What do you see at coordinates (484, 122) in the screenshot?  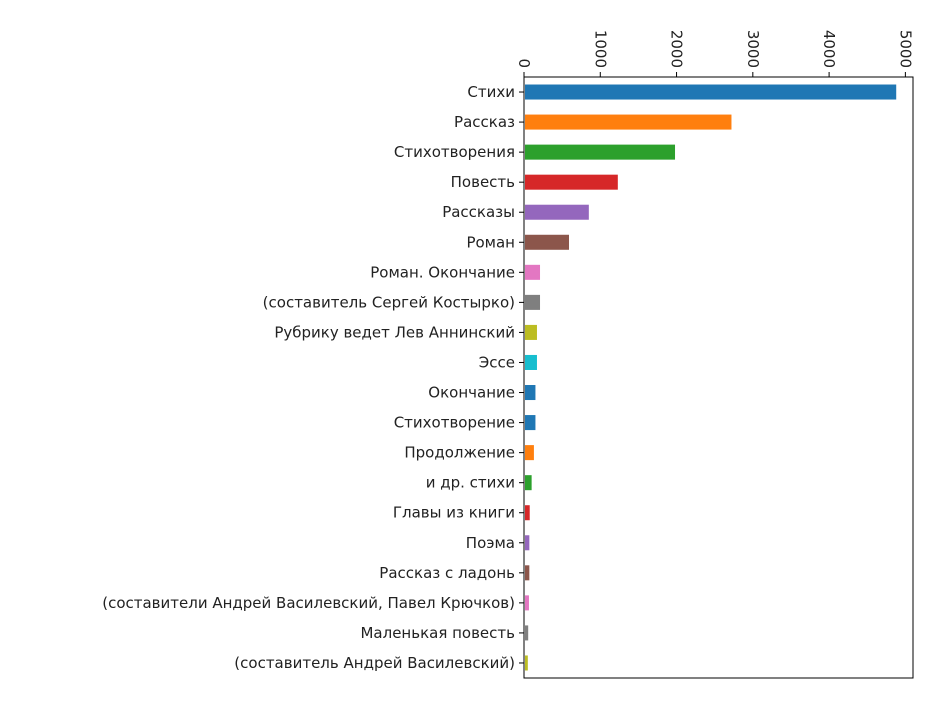 I see `category-label: Рассказ` at bounding box center [484, 122].